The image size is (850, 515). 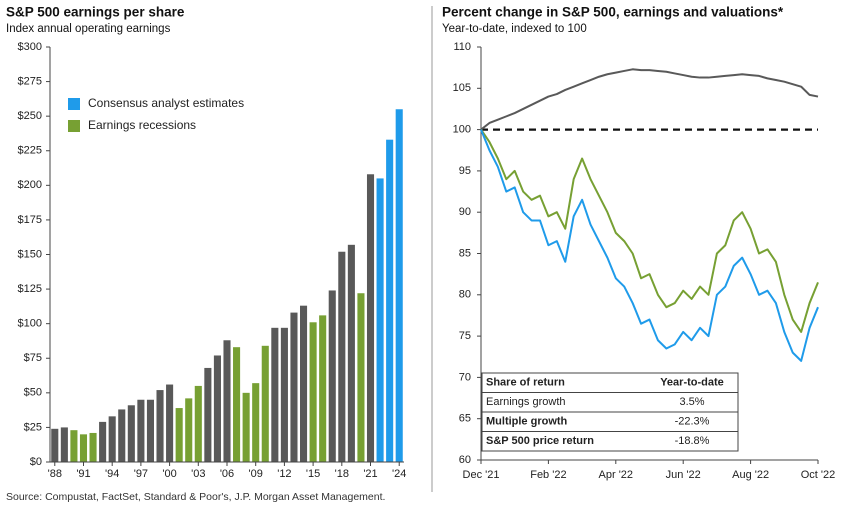 I want to click on y-tick-label: 85, so click(x=465, y=253).